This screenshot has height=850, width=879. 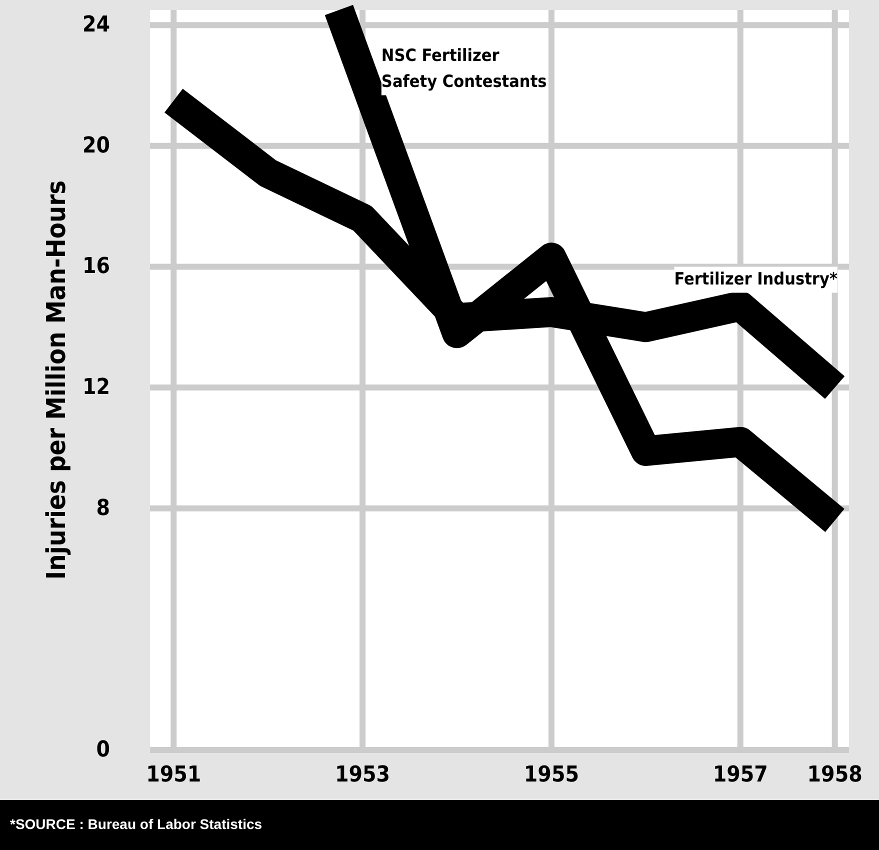 What do you see at coordinates (464, 69) in the screenshot?
I see `series-label: NSC Fertilizer Safety Contestants` at bounding box center [464, 69].